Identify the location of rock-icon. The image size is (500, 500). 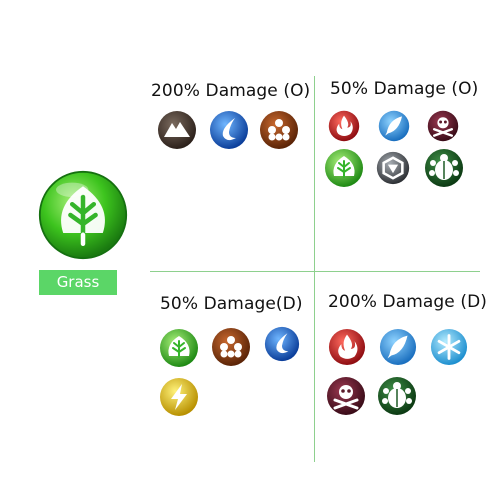
(177, 130).